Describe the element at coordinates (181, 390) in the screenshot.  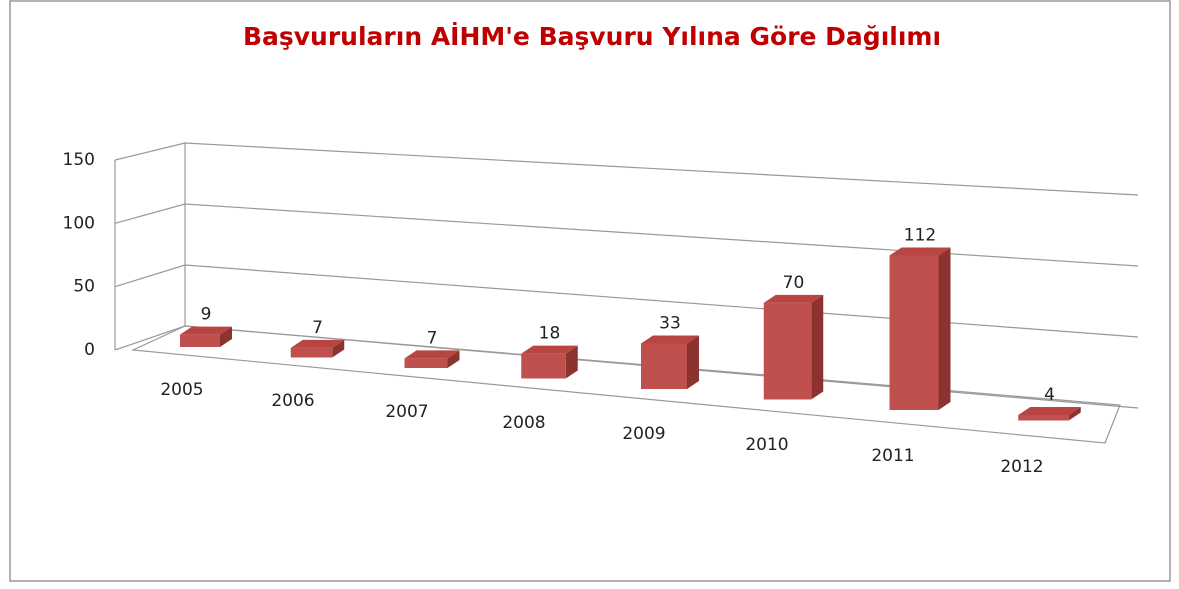
I see `x-tick-label: 2005` at that location.